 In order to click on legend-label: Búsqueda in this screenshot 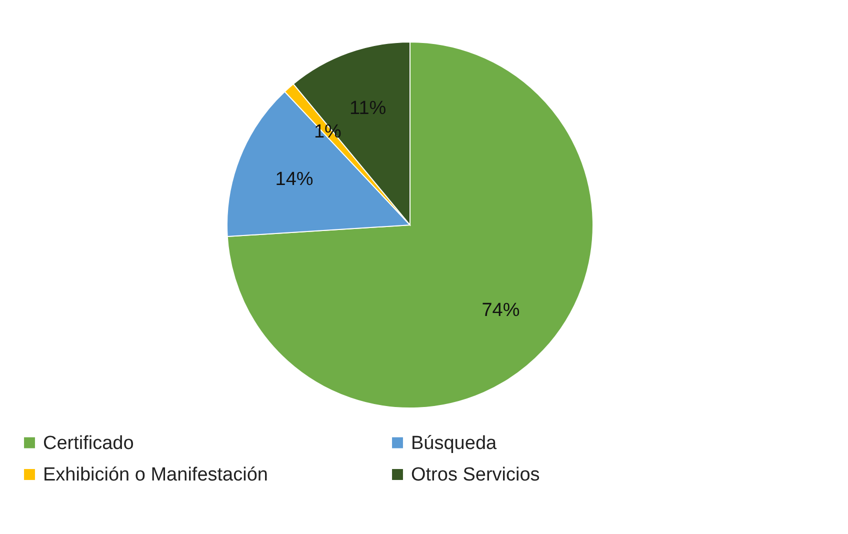, I will do `click(454, 443)`.